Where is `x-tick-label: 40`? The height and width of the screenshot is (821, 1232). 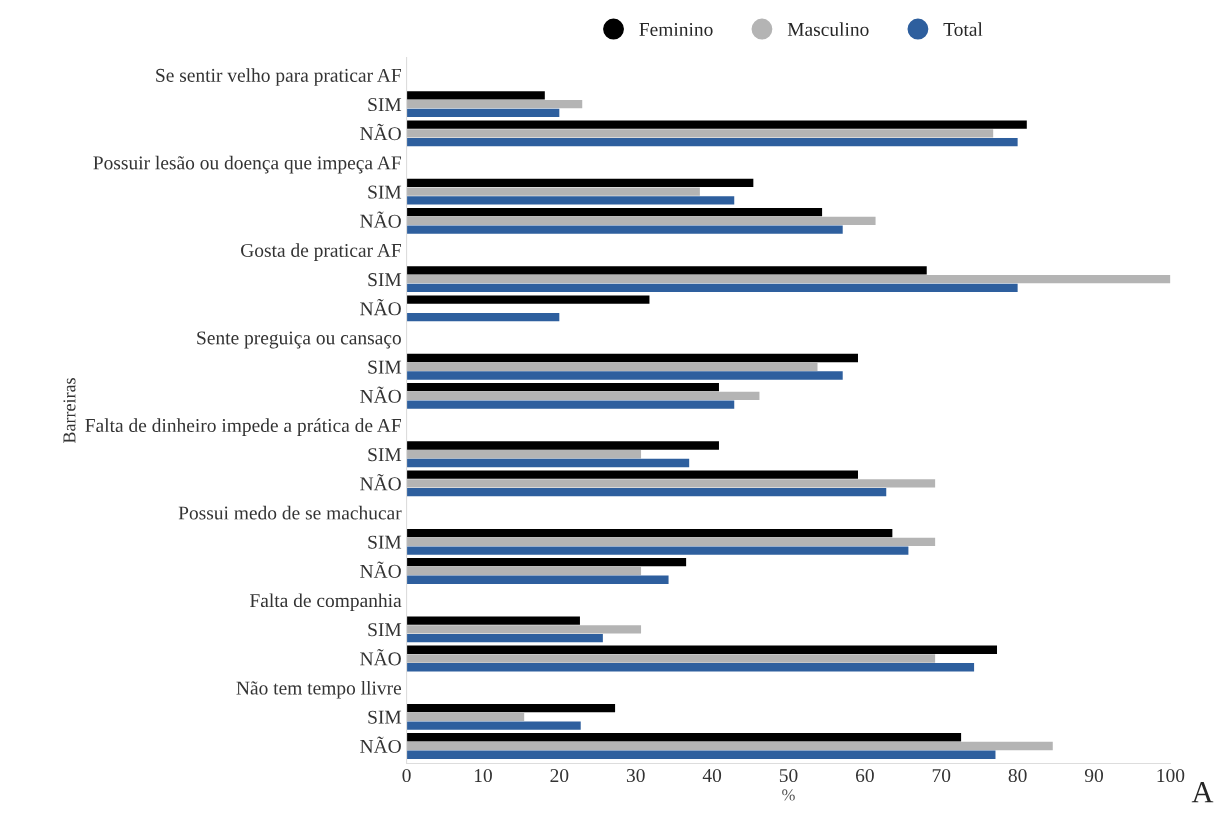 x-tick-label: 40 is located at coordinates (712, 775).